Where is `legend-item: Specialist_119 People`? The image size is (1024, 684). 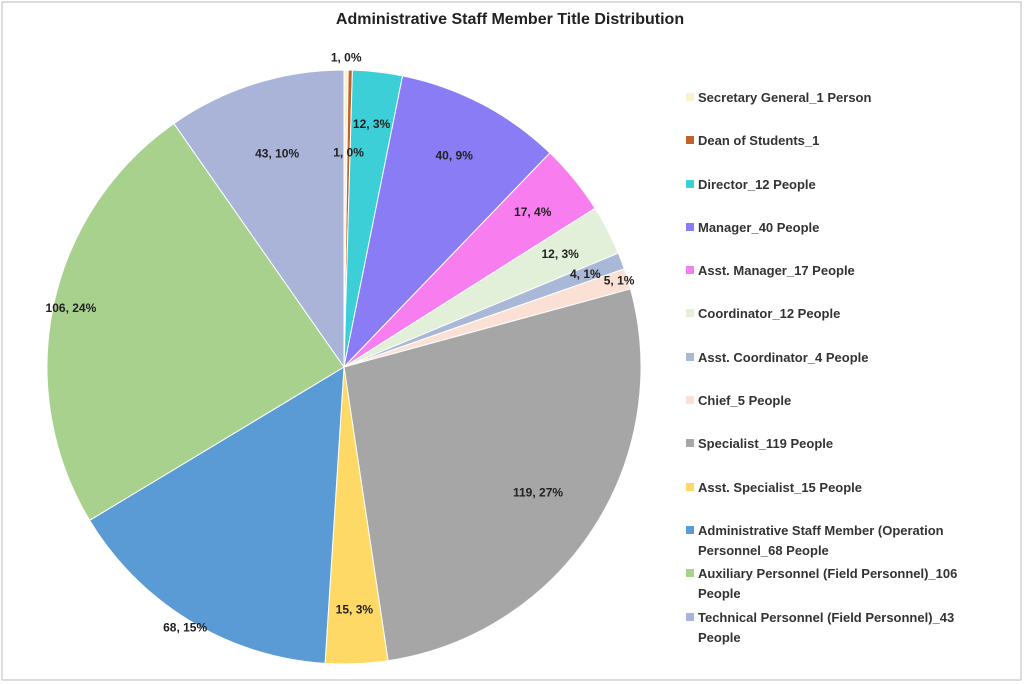
legend-item: Specialist_119 People is located at coordinates (836, 455).